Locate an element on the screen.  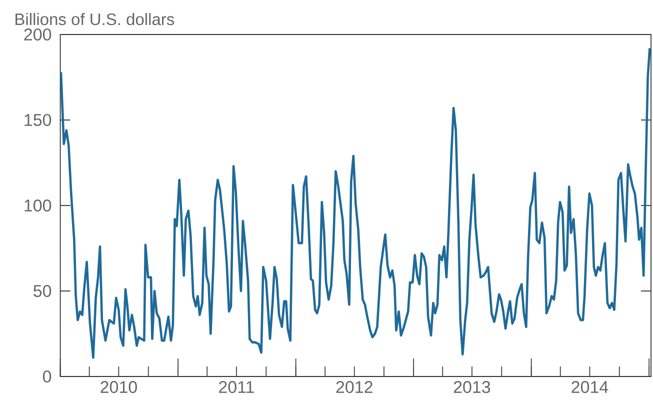
x-tick-label: 2011 is located at coordinates (236, 387).